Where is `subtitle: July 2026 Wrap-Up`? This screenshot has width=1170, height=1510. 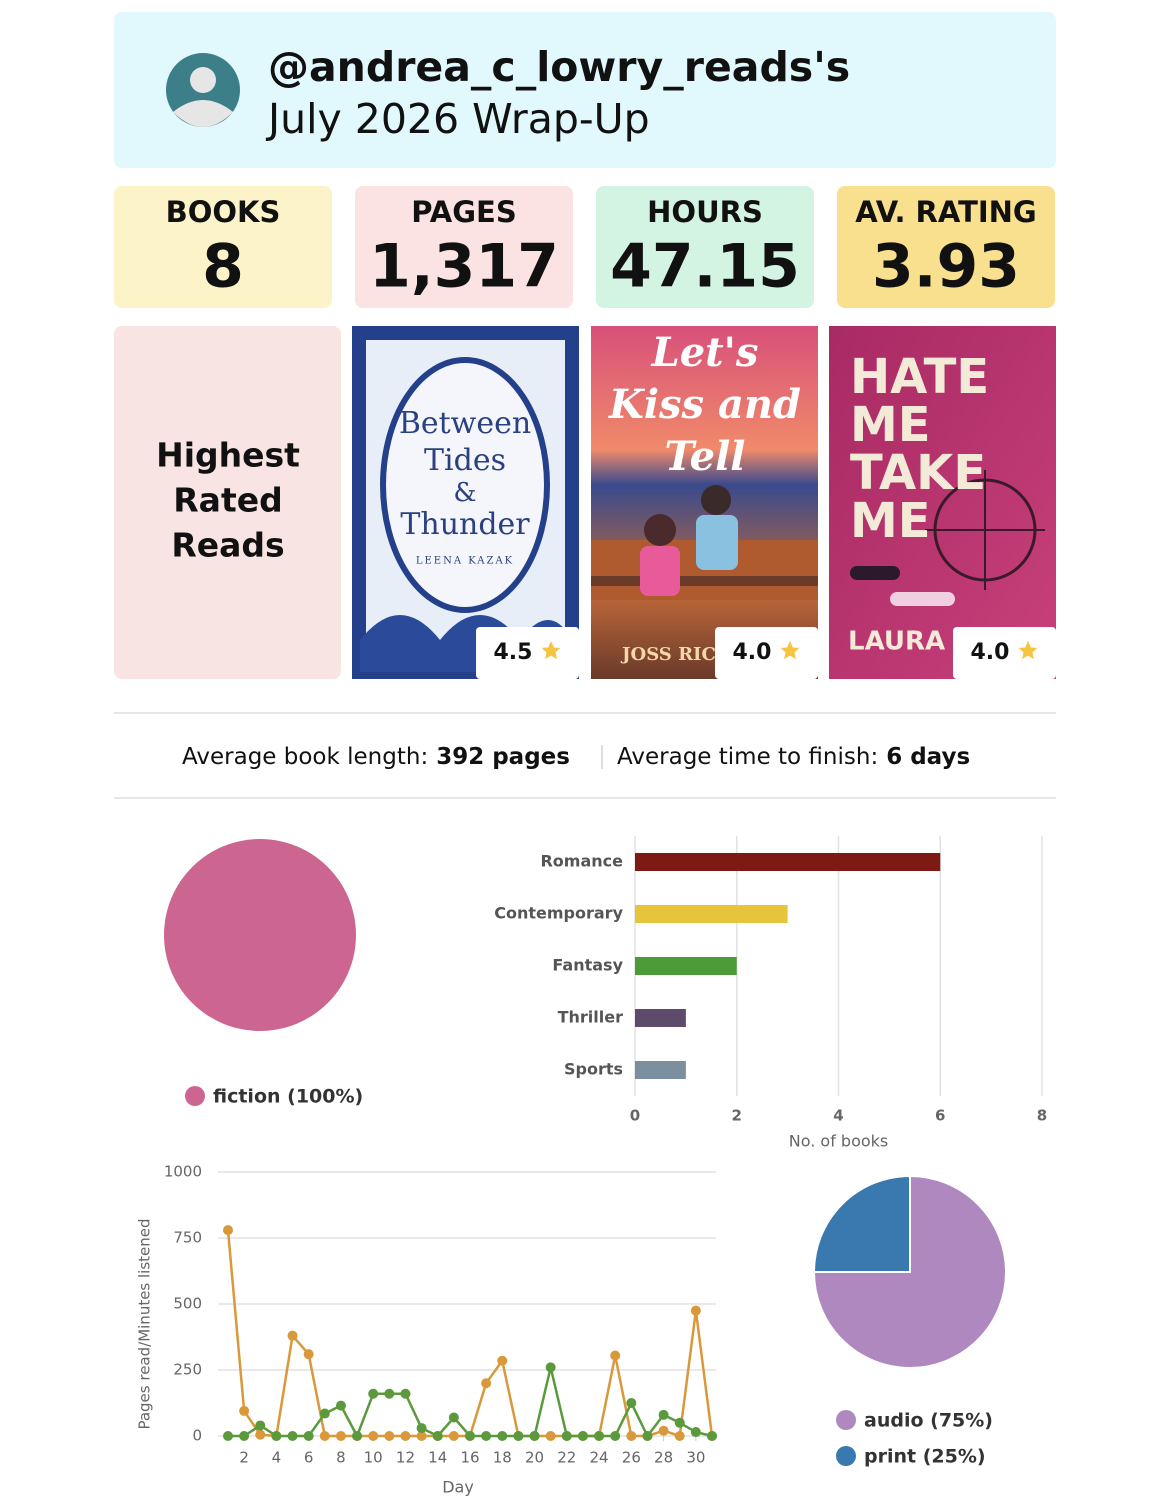 subtitle: July 2026 Wrap-Up is located at coordinates (457, 119).